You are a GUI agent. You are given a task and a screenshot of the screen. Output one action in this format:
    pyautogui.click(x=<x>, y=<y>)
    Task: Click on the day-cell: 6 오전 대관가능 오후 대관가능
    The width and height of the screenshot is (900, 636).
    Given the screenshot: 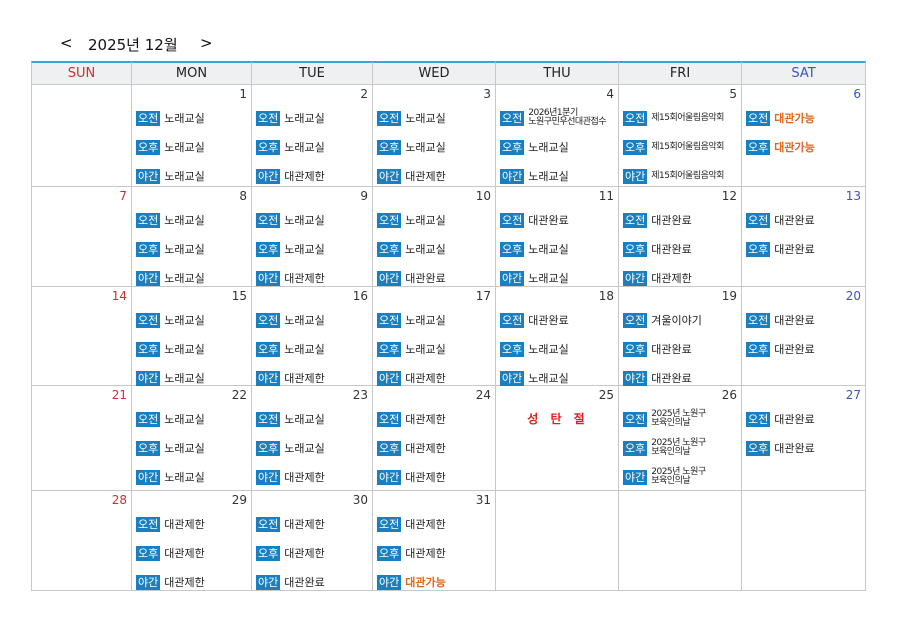 What is the action you would take?
    pyautogui.click(x=804, y=136)
    